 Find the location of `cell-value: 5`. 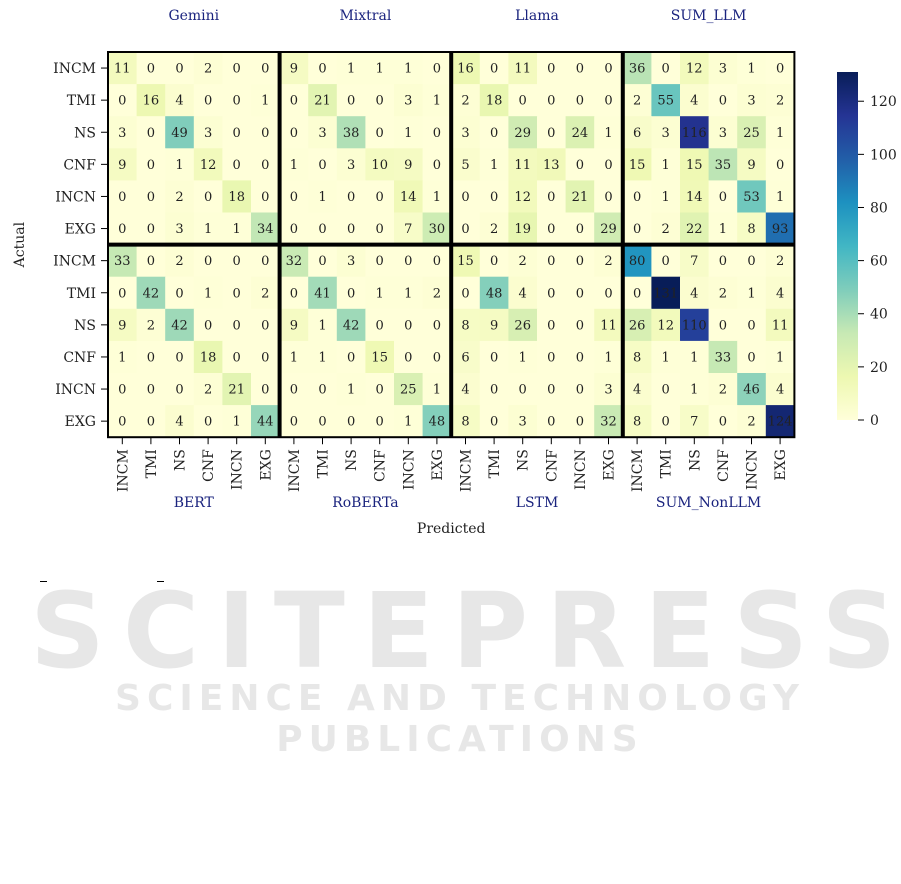

cell-value: 5 is located at coordinates (465, 165).